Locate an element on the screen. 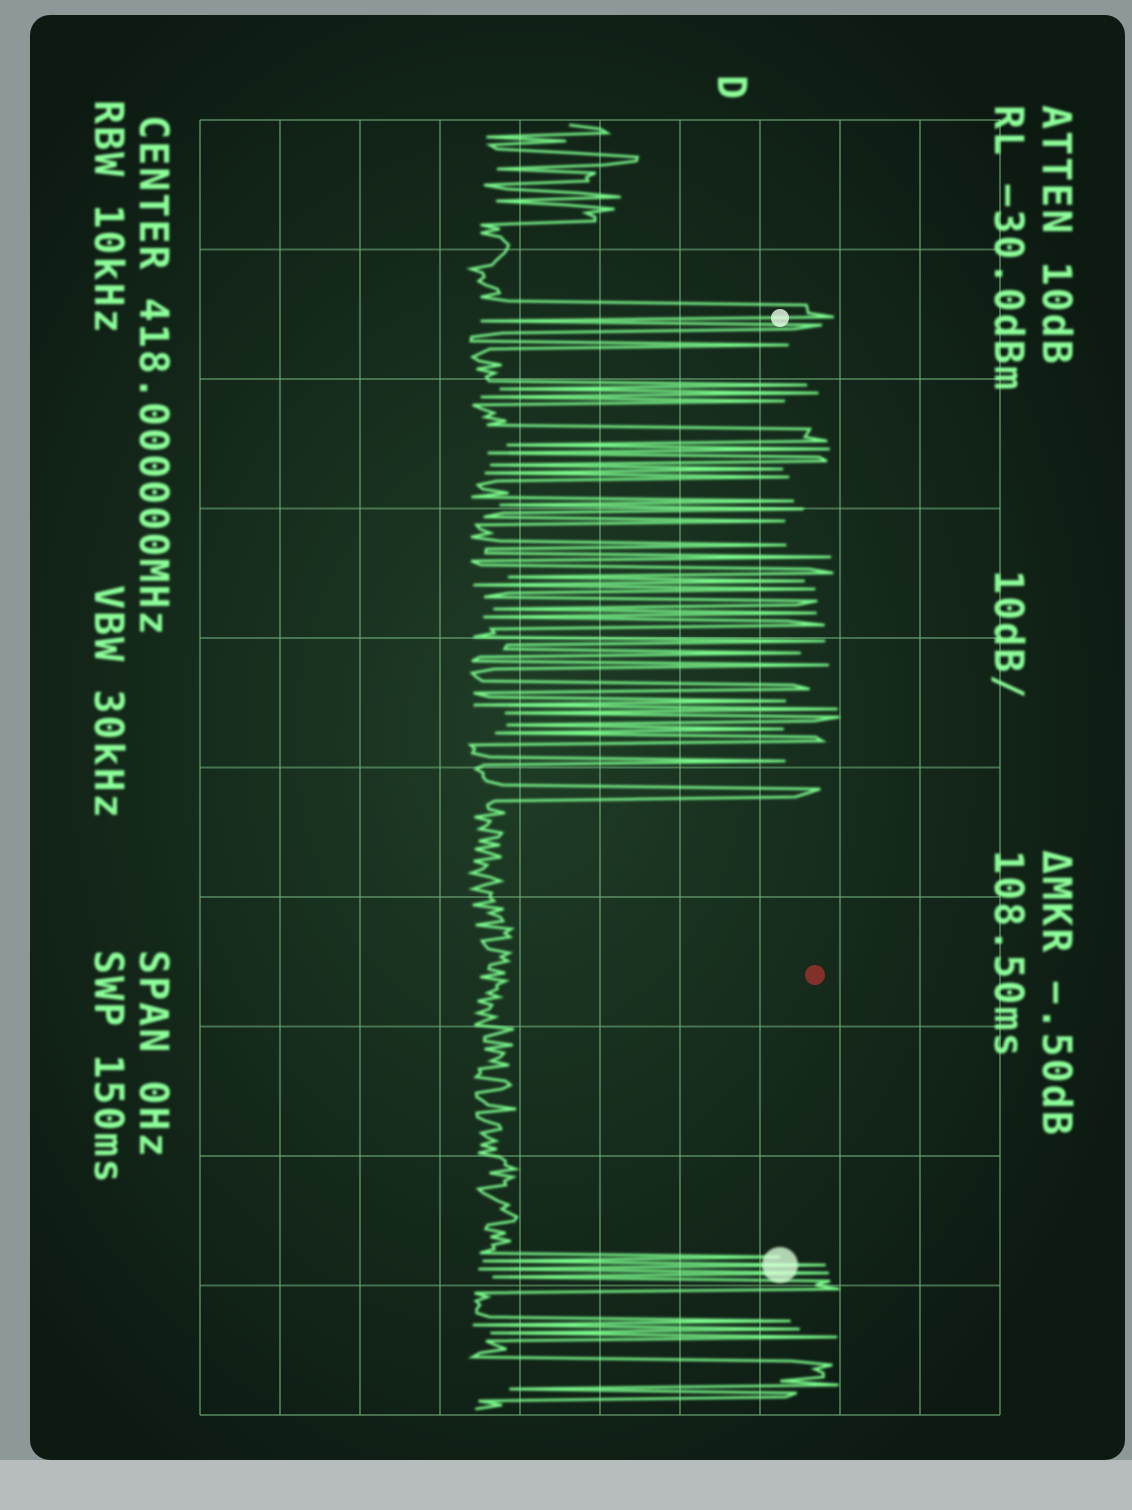  sweep: SWP 150ms is located at coordinates (108, 1067).